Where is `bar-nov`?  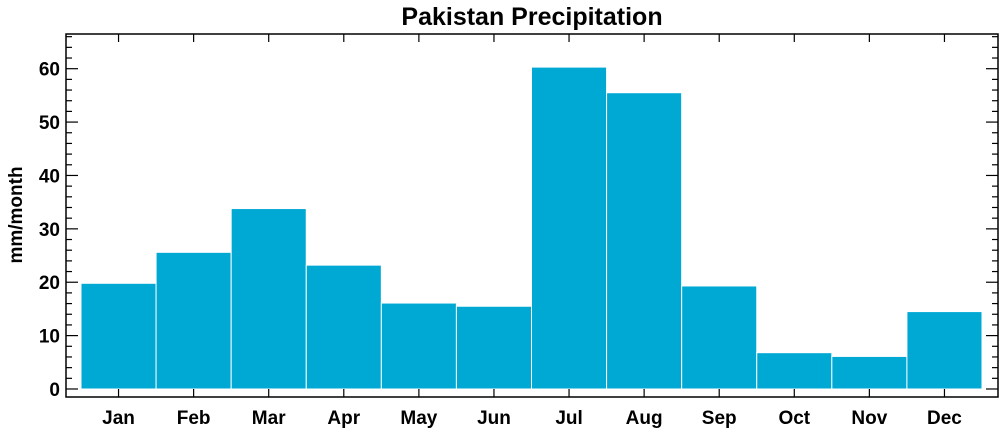 bar-nov is located at coordinates (869, 372).